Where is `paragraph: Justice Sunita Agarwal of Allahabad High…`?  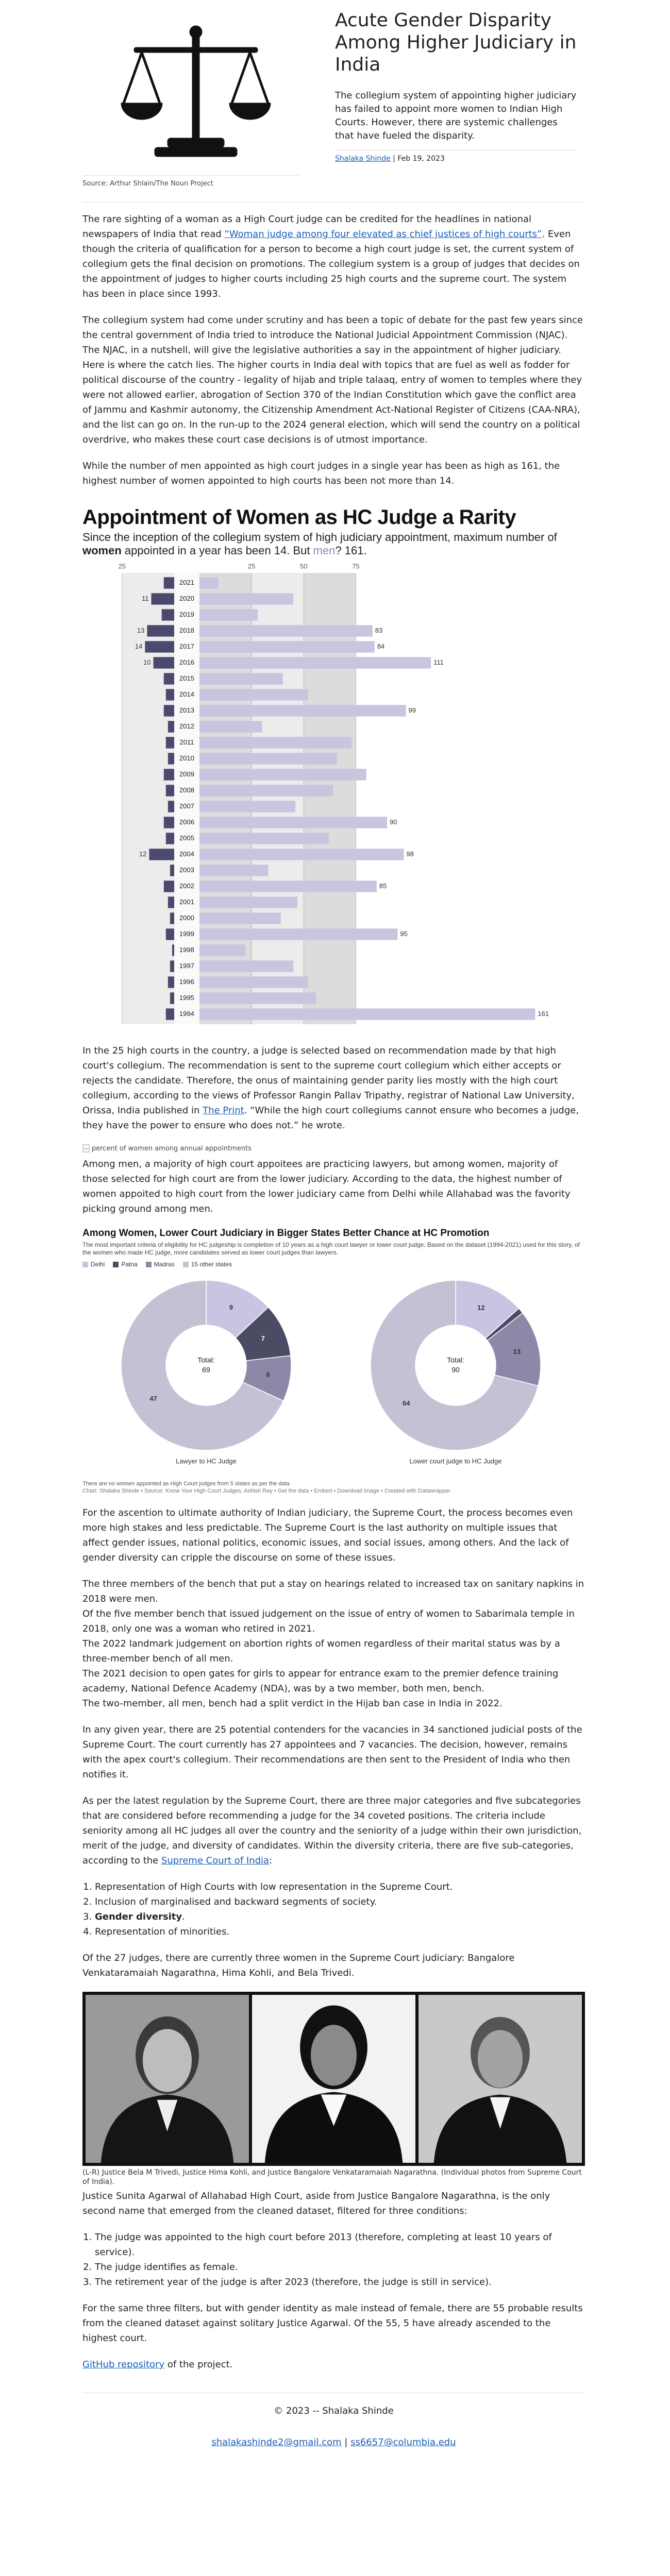
paragraph: Justice Sunita Agarwal of Allahabad High… is located at coordinates (333, 2204).